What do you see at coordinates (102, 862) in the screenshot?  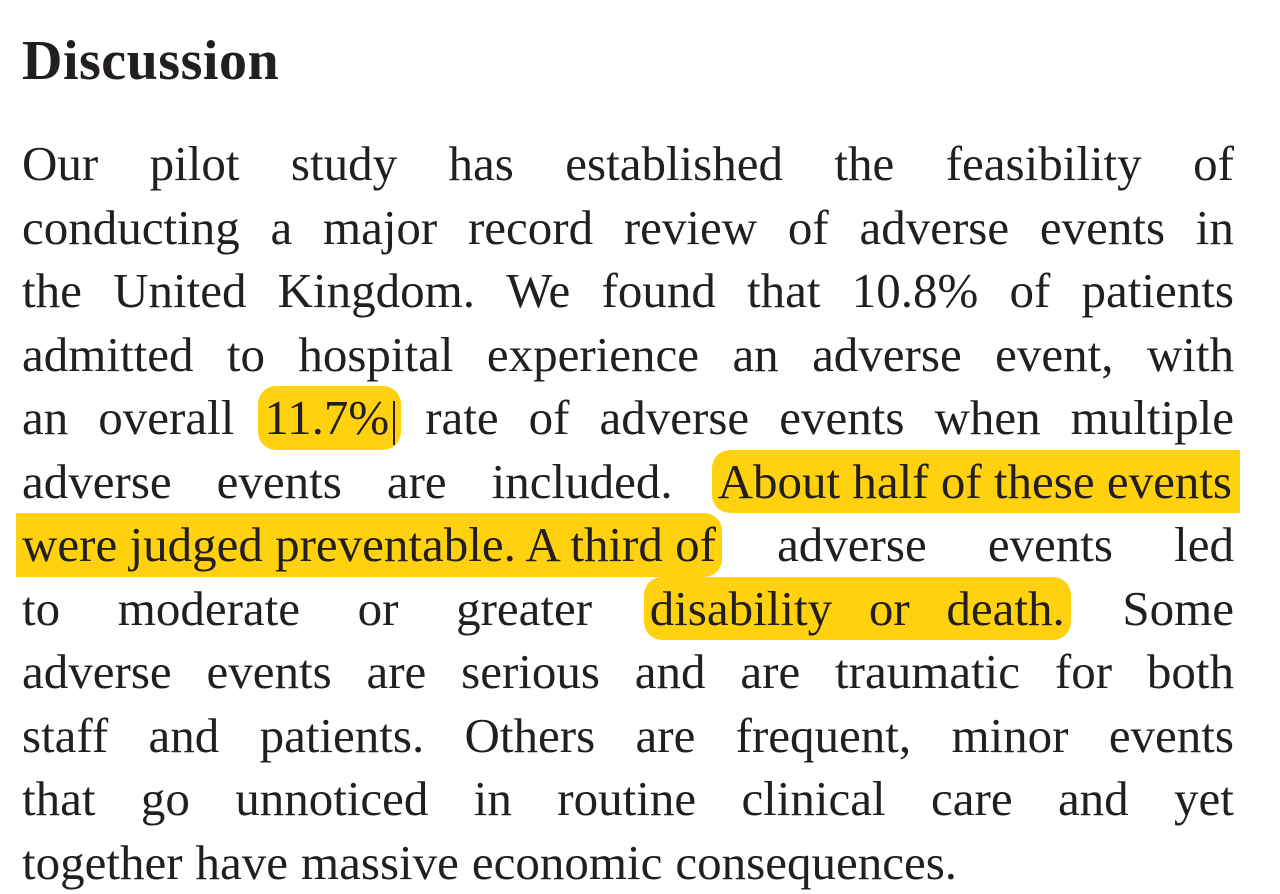 I see `word: together` at bounding box center [102, 862].